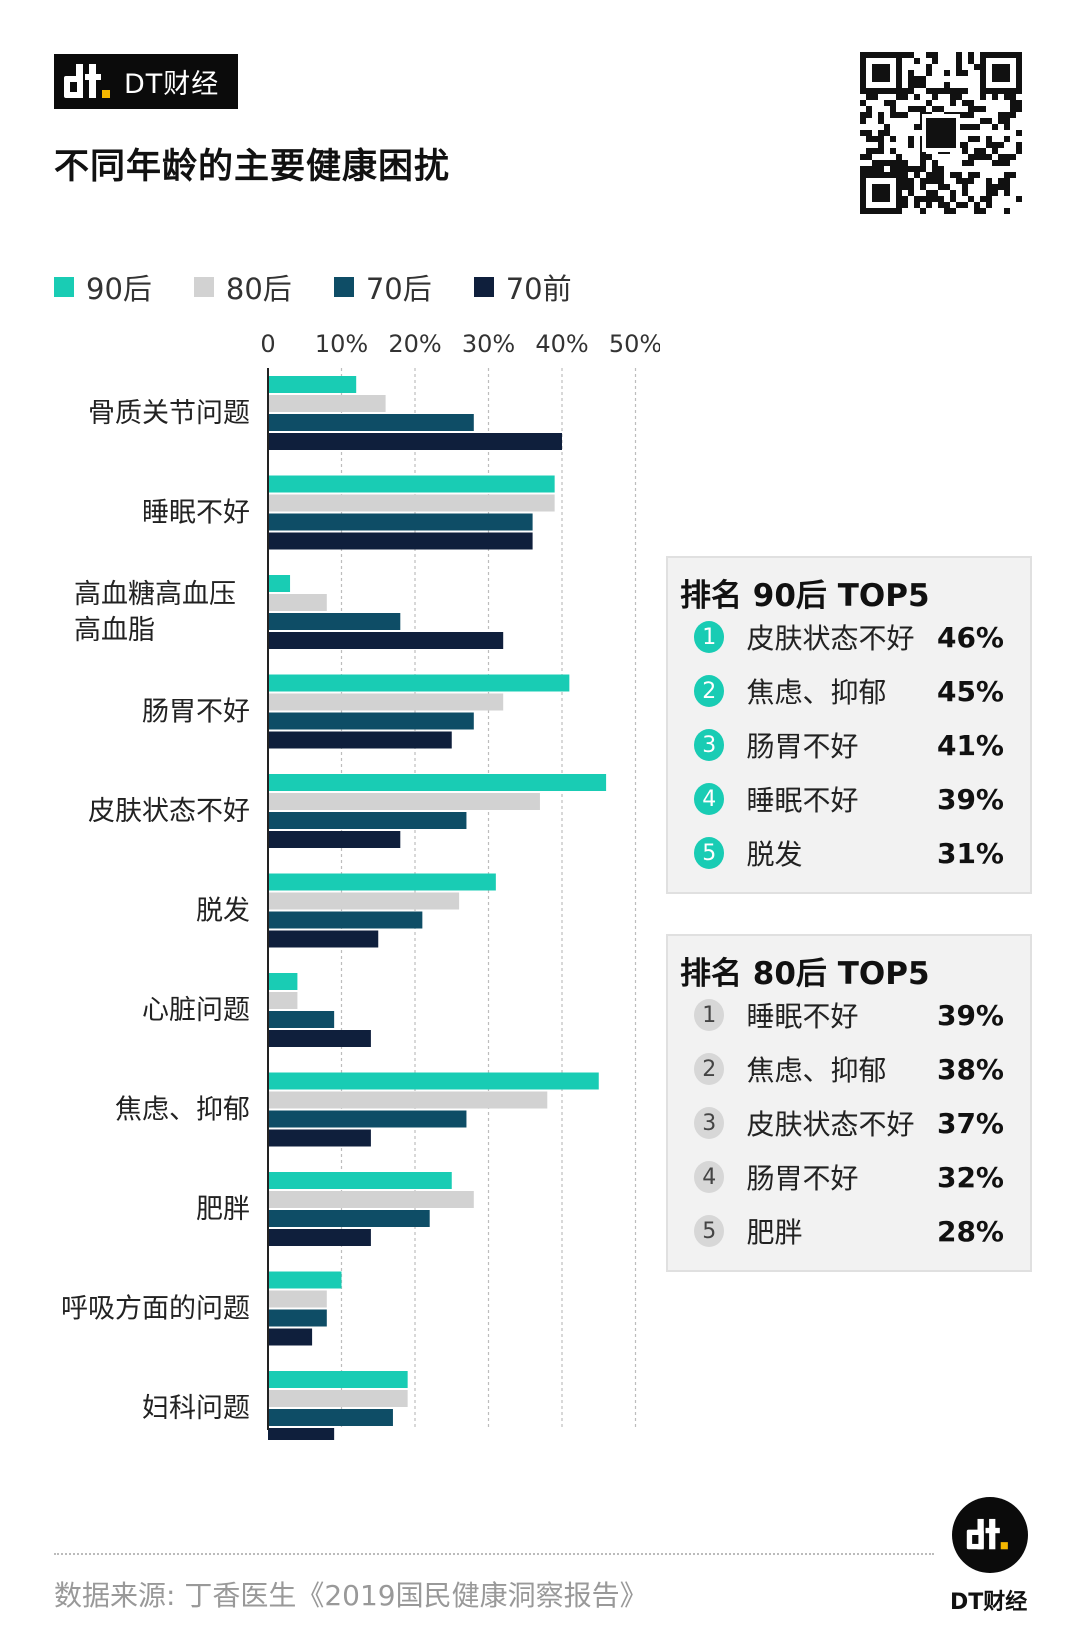  I want to click on category-label: 呼吸方面的问题, so click(155, 1309).